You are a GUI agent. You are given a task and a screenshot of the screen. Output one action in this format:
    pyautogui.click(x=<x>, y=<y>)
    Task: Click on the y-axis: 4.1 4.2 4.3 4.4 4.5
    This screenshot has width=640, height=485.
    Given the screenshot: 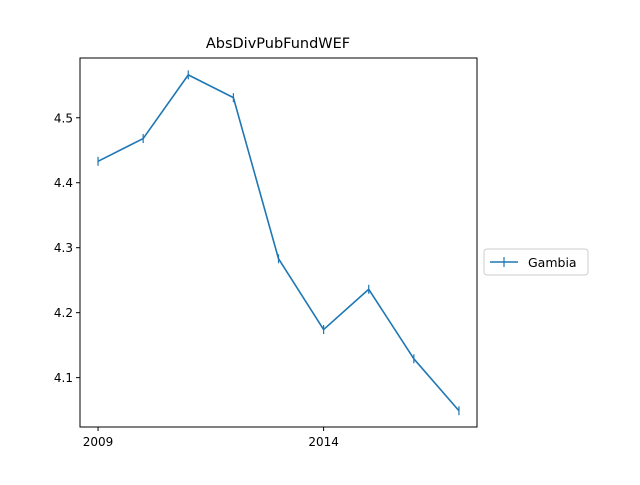 What is the action you would take?
    pyautogui.click(x=67, y=248)
    